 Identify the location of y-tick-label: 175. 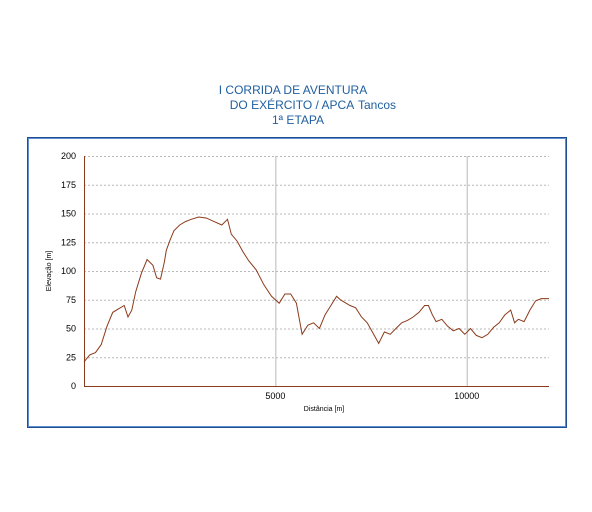
(68, 185).